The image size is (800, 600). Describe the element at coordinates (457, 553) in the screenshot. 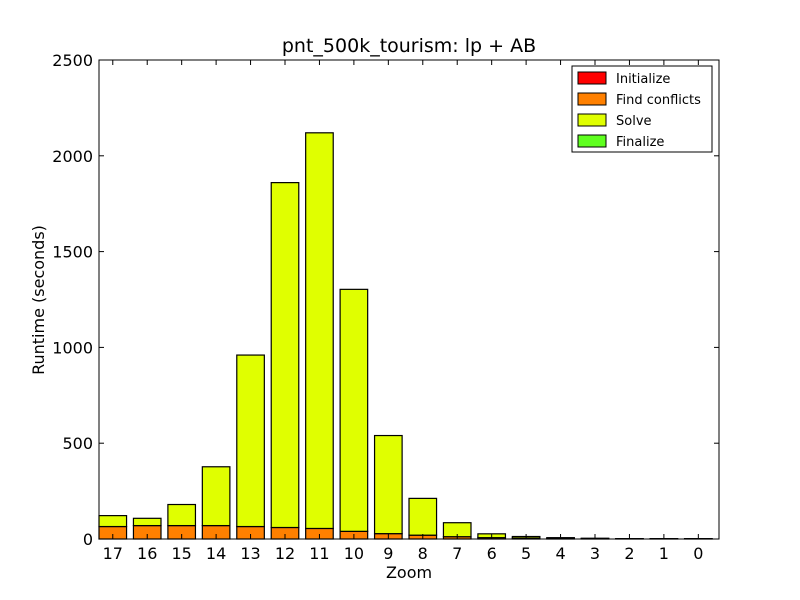

I see `x-tick-label: 7` at that location.